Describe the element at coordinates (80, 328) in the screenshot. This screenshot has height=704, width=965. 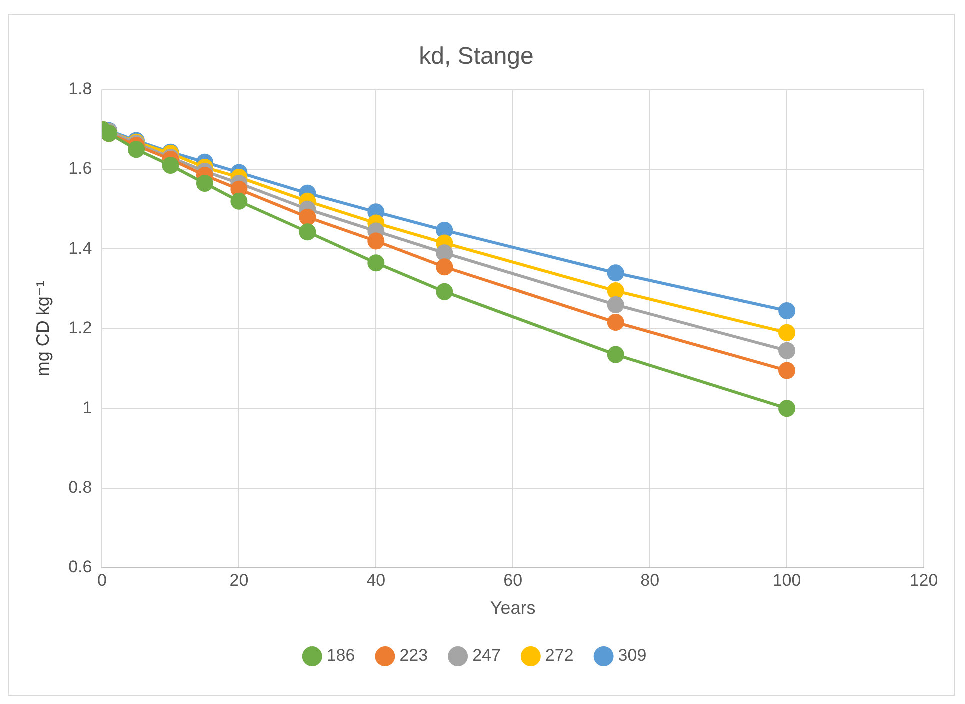
I see `y-tick-label: 1.2` at that location.